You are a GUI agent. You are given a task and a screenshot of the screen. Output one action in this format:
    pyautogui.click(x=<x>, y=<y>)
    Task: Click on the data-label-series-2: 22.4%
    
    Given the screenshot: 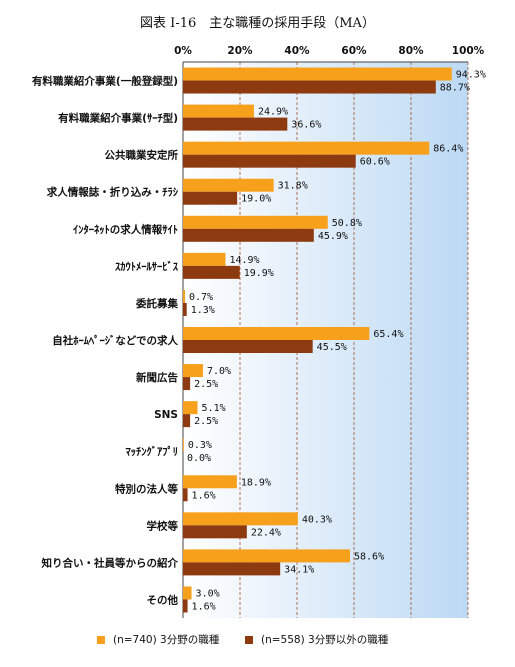 What is the action you would take?
    pyautogui.click(x=266, y=532)
    